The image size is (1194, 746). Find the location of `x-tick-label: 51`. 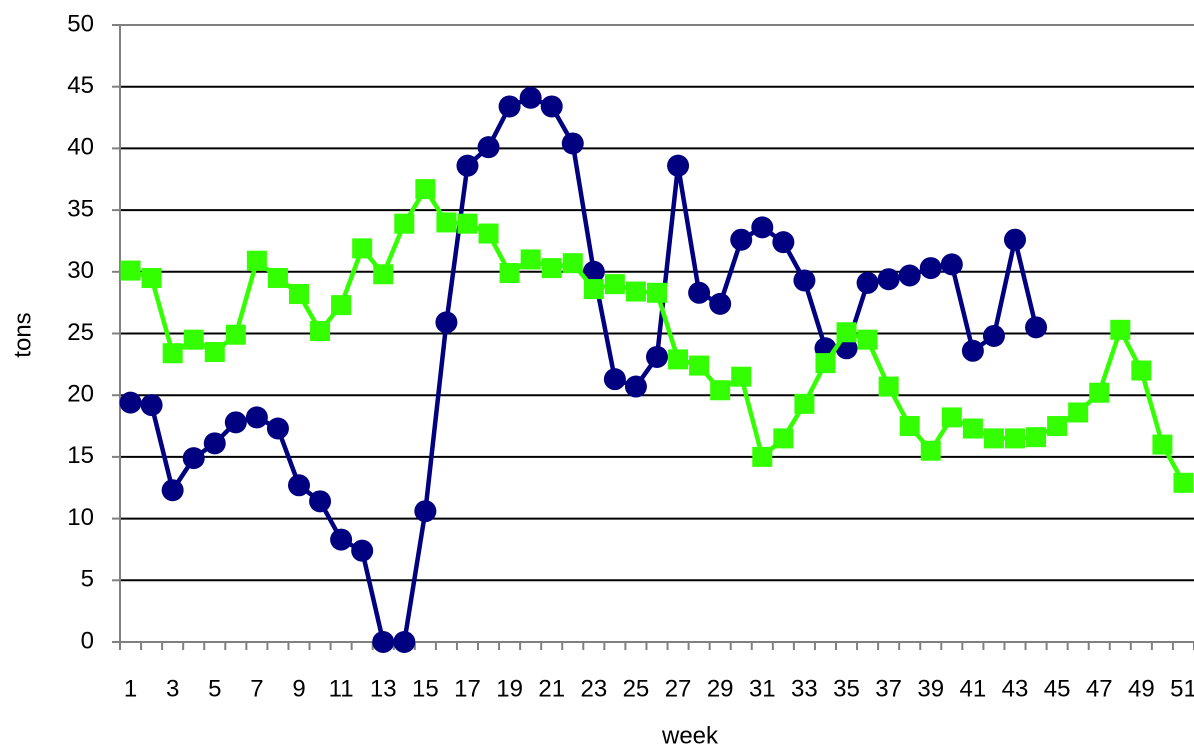

x-tick-label: 51 is located at coordinates (1182, 688).